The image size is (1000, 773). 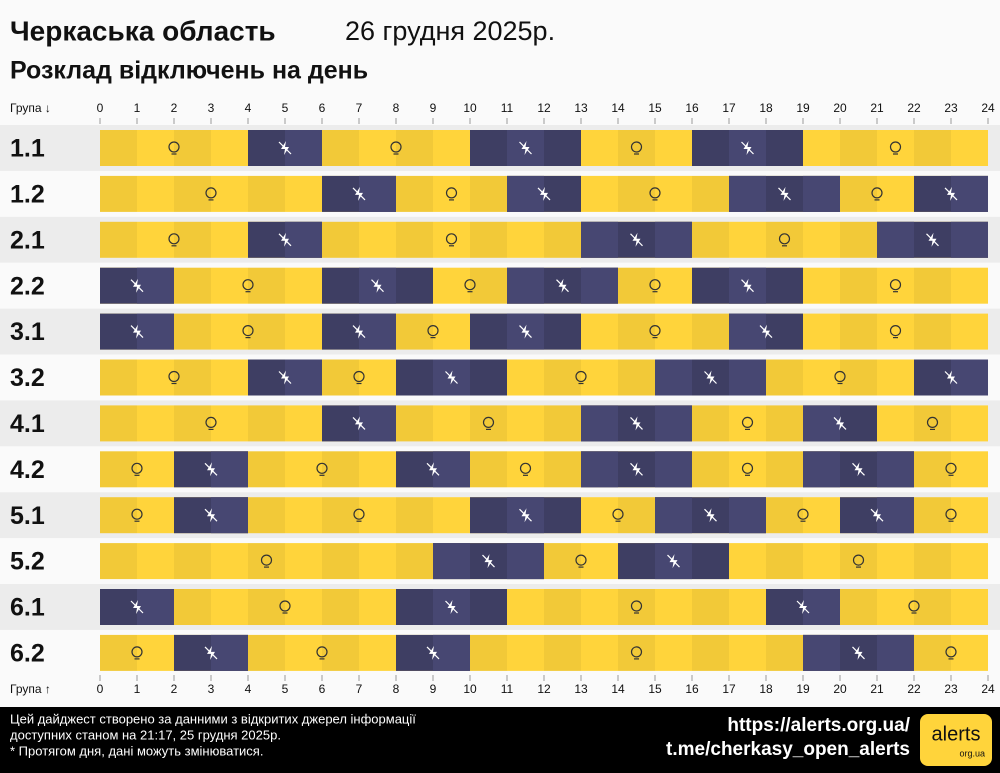 I want to click on x-tick-label: 14, so click(x=618, y=689).